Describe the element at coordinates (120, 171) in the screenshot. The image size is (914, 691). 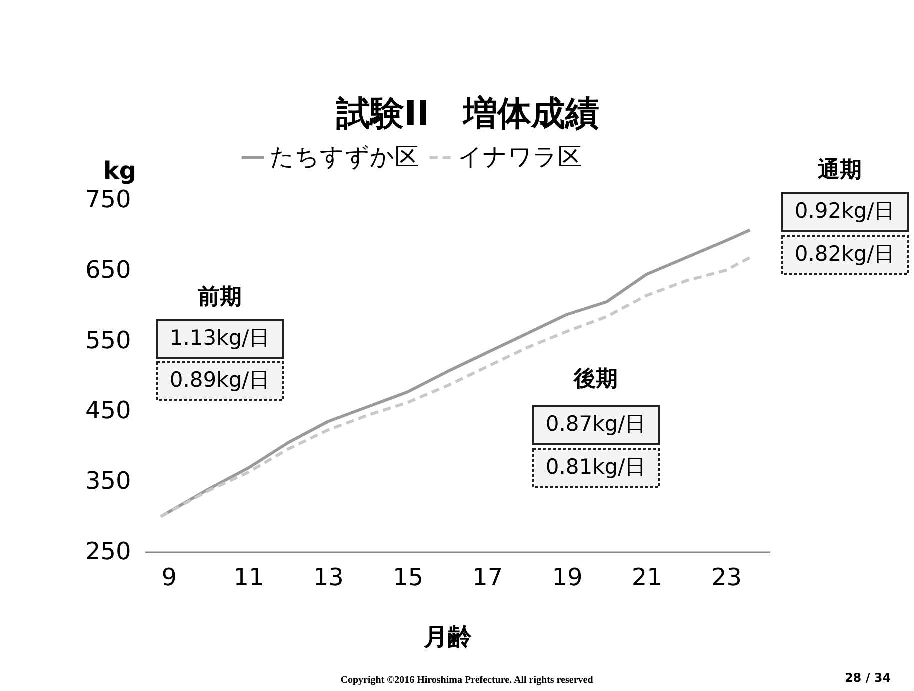
I see `y-axis-title: kg` at that location.